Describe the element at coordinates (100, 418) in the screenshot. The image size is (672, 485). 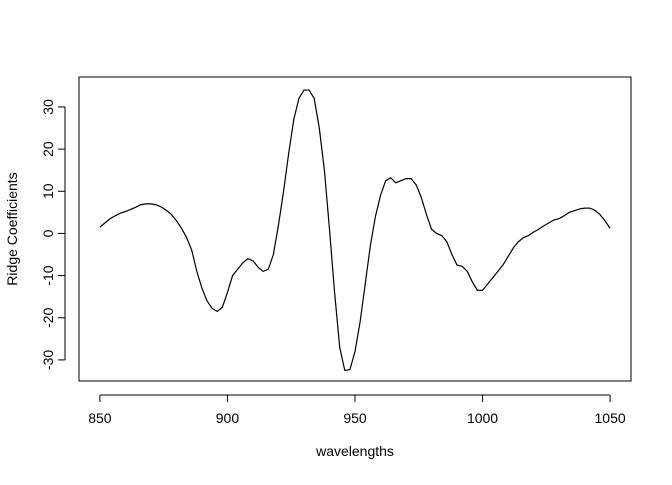
I see `x-tick-label: 850` at that location.